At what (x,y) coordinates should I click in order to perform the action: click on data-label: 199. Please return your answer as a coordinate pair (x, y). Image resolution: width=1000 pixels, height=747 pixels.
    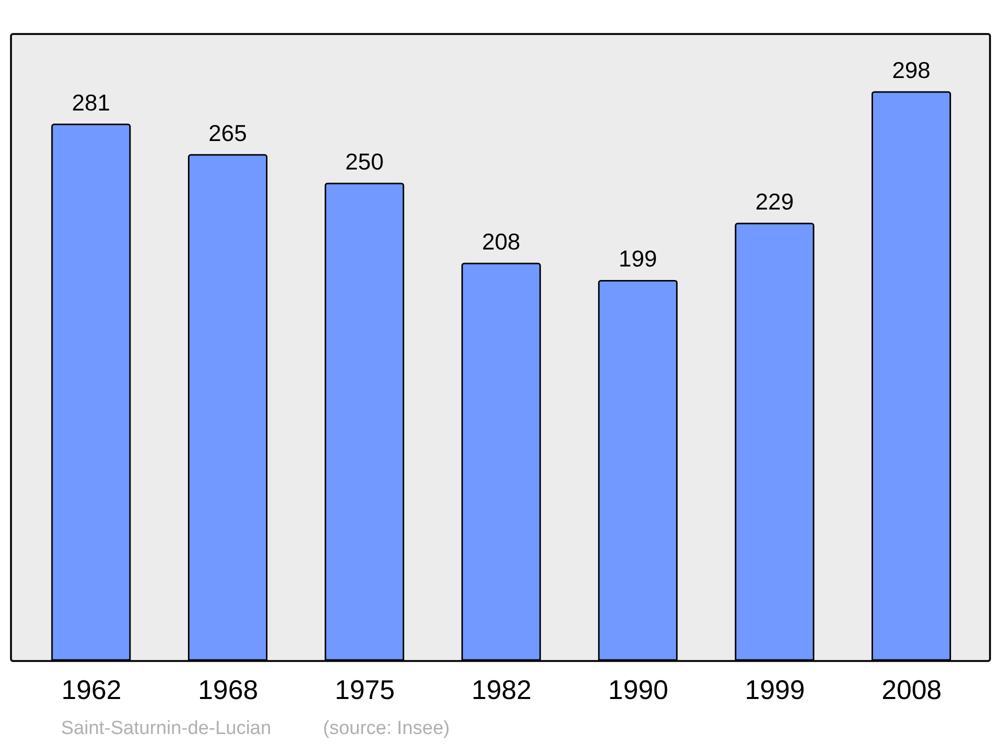
    Looking at the image, I should click on (638, 259).